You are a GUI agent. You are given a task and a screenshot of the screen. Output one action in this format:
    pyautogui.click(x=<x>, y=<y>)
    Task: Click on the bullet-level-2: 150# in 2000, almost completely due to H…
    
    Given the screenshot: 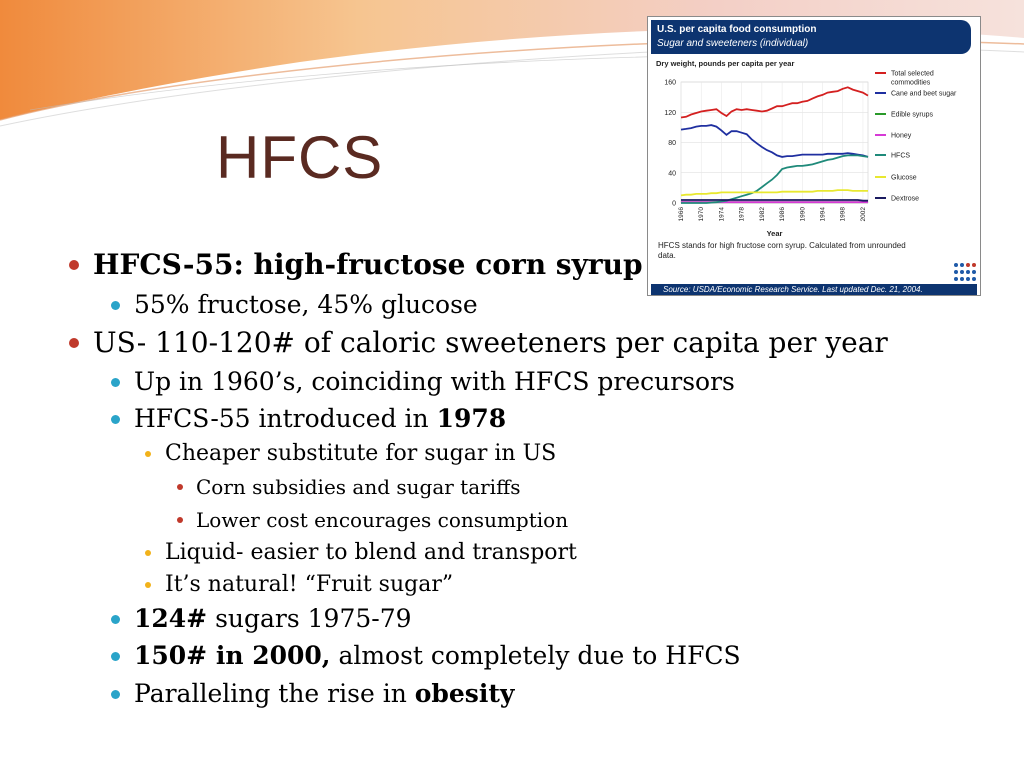 What is the action you would take?
    pyautogui.click(x=426, y=656)
    